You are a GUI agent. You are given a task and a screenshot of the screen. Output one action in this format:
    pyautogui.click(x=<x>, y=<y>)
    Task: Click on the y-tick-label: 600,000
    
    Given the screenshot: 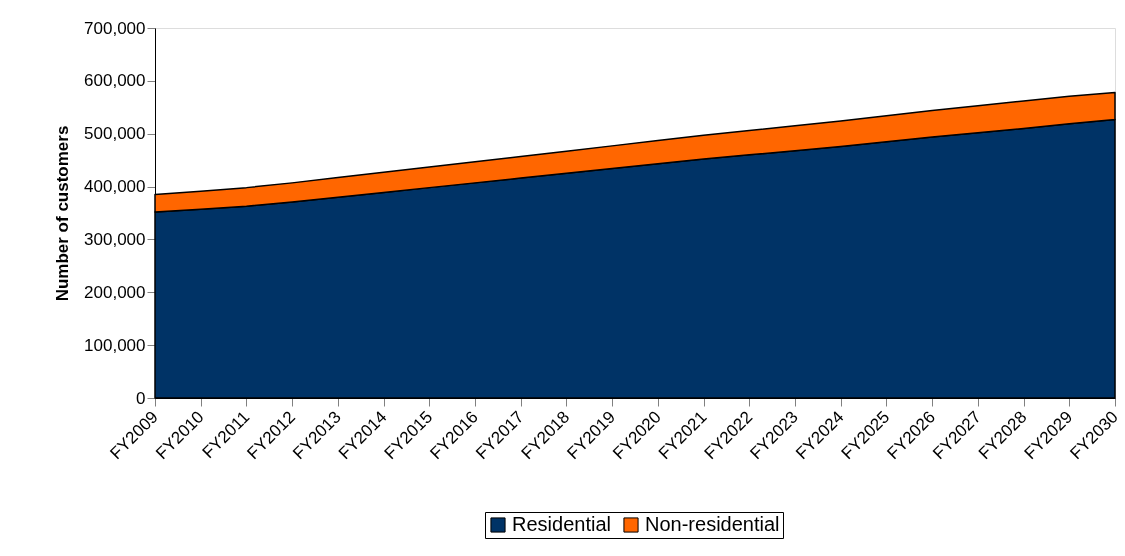 What is the action you would take?
    pyautogui.click(x=115, y=81)
    